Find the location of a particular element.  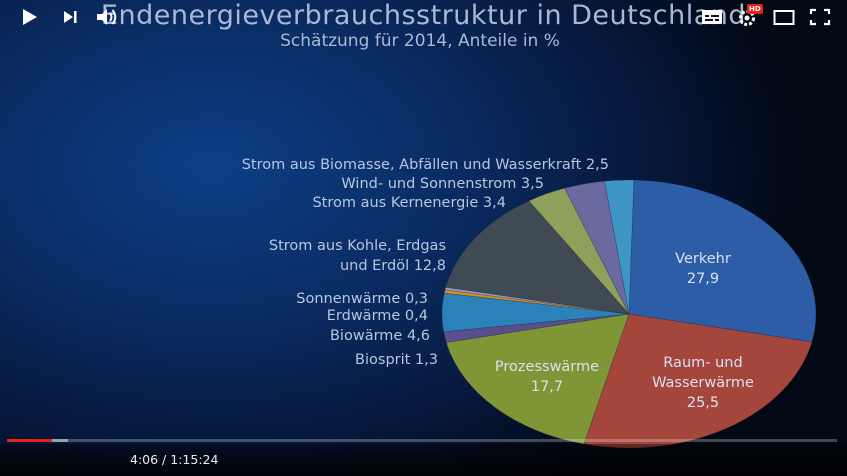

volume-icon is located at coordinates (107, 17).